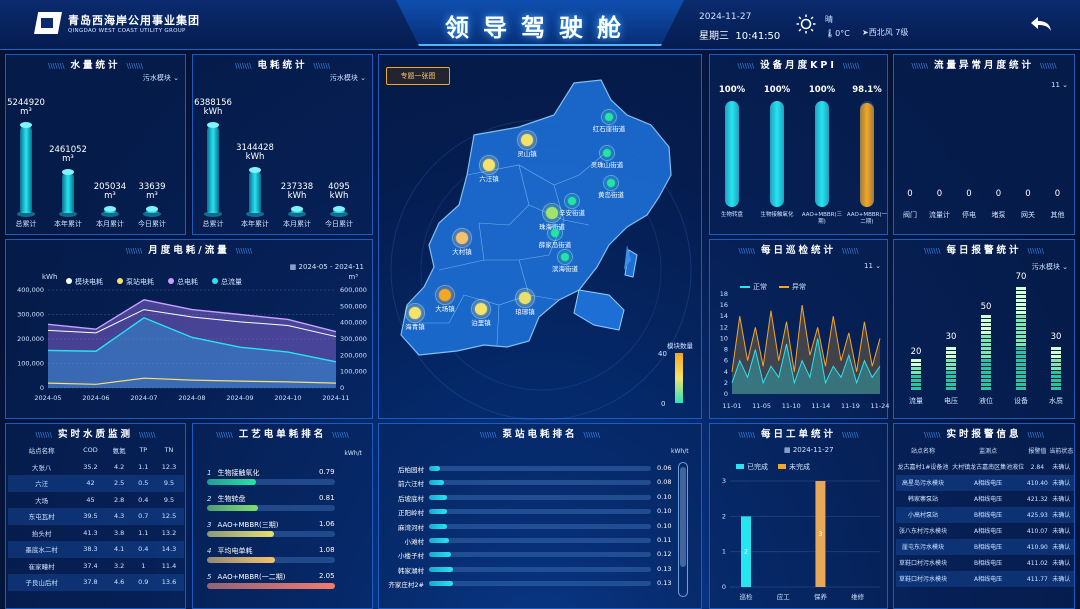 This screenshot has height=609, width=1080. I want to click on alarm-selector: 污水模块 ⌄, so click(1049, 267).